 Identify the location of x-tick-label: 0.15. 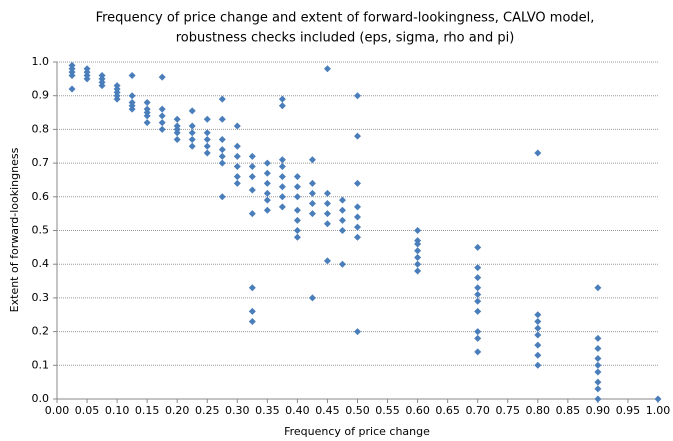
(147, 410).